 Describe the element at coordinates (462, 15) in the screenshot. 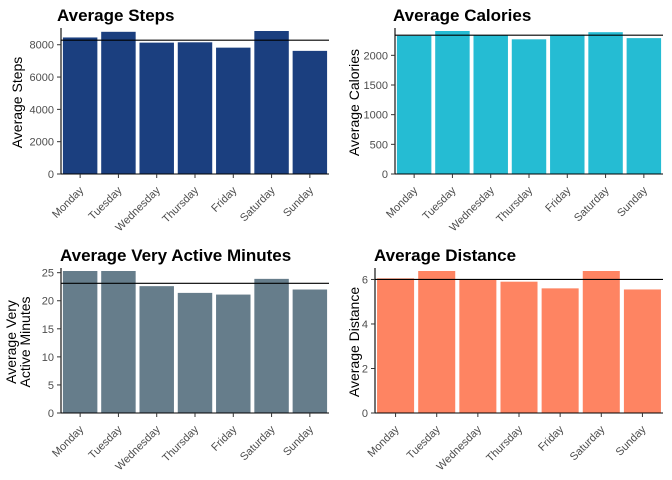

I see `chart-title: Average Calories` at that location.